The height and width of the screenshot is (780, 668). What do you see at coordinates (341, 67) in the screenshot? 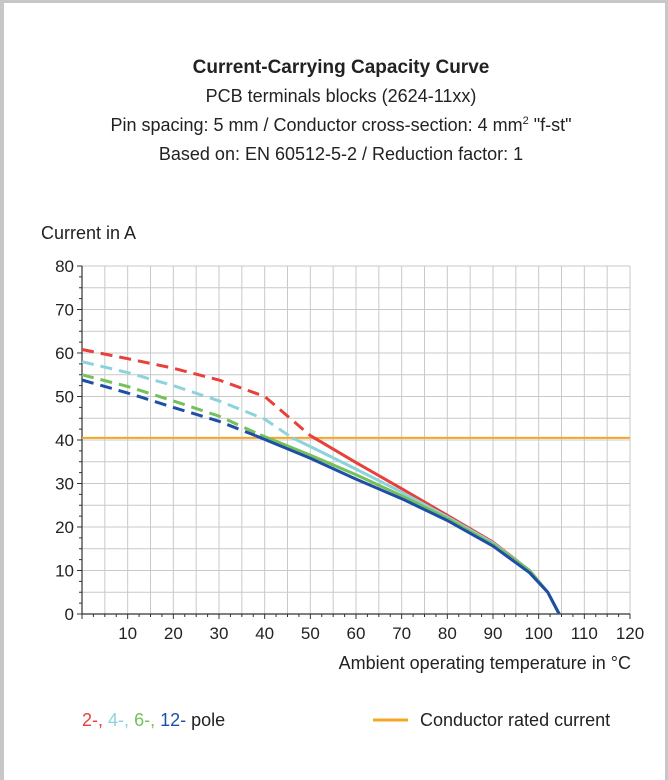
I see `chart-title: Current-Carrying Capacity Curve` at bounding box center [341, 67].